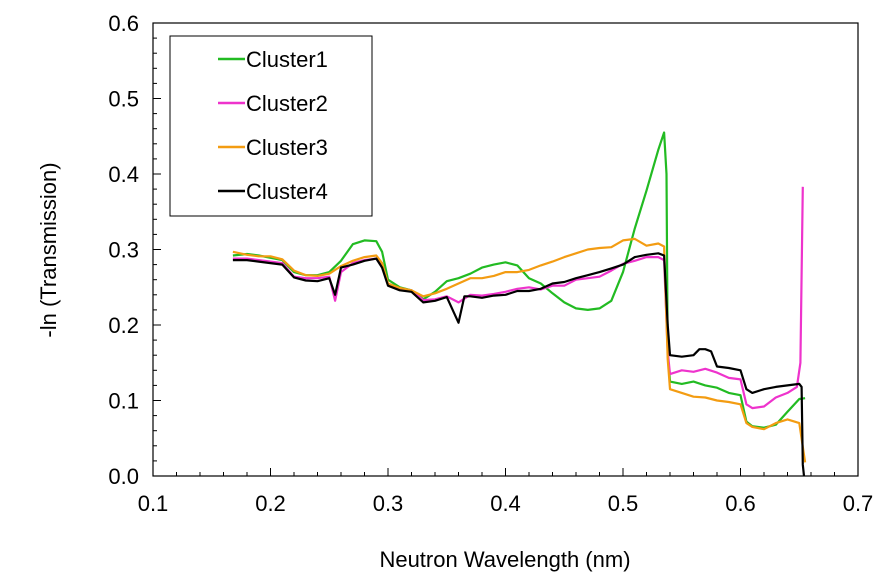 The width and height of the screenshot is (882, 579). Describe the element at coordinates (48, 249) in the screenshot. I see `y-axis-title: -ln (Transmission)` at that location.